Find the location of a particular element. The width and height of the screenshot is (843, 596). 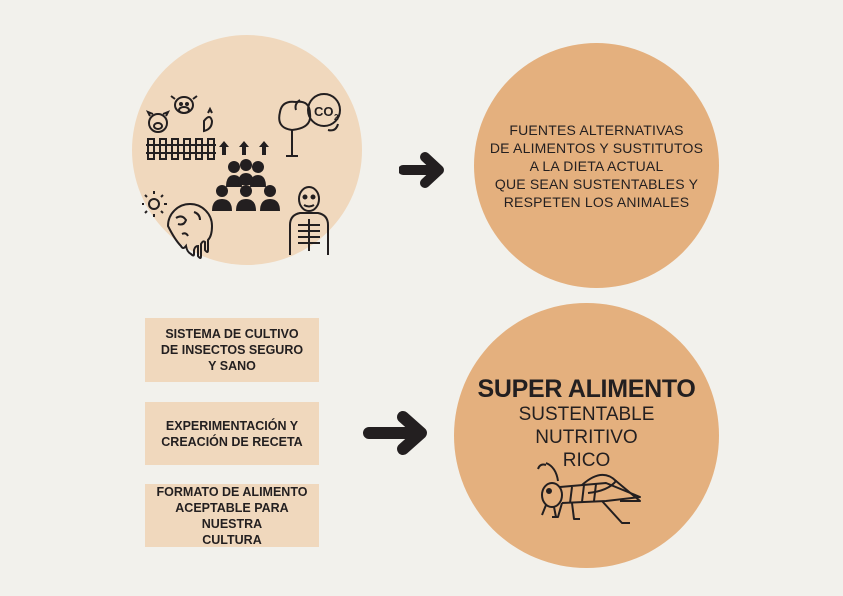

step-line: ACEPTABLE PARA NUESTRA is located at coordinates (232, 515).